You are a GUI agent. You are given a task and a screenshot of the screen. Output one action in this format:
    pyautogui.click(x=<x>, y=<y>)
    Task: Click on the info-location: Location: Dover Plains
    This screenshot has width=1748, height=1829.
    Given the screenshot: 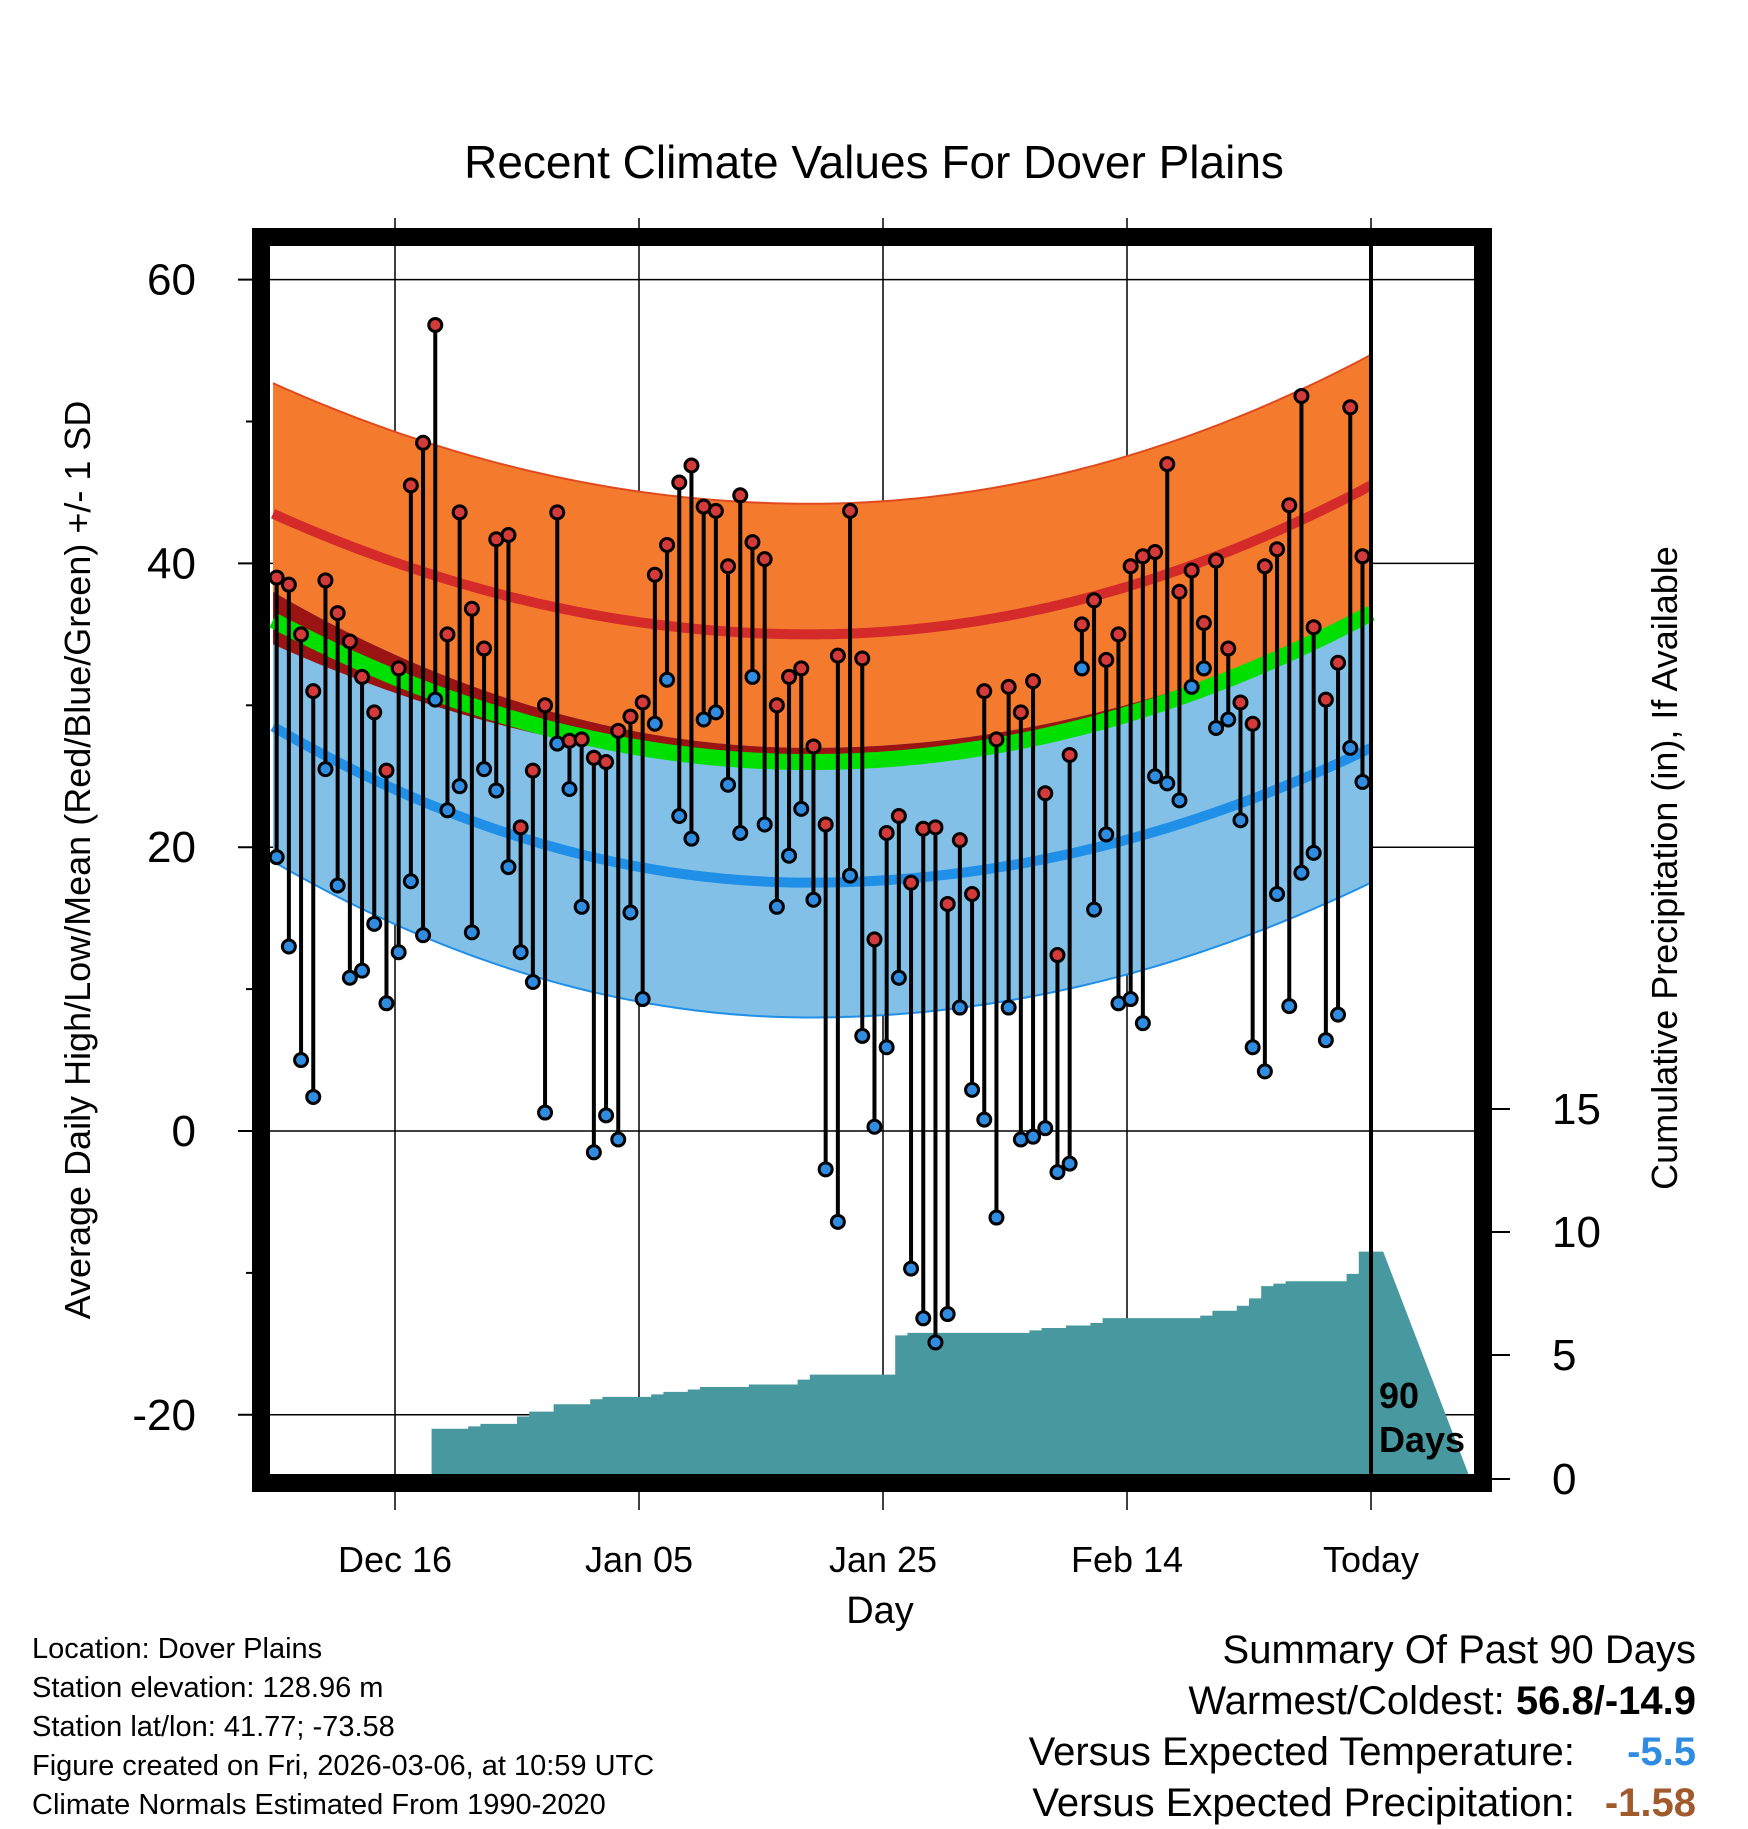 What is the action you would take?
    pyautogui.click(x=177, y=1649)
    